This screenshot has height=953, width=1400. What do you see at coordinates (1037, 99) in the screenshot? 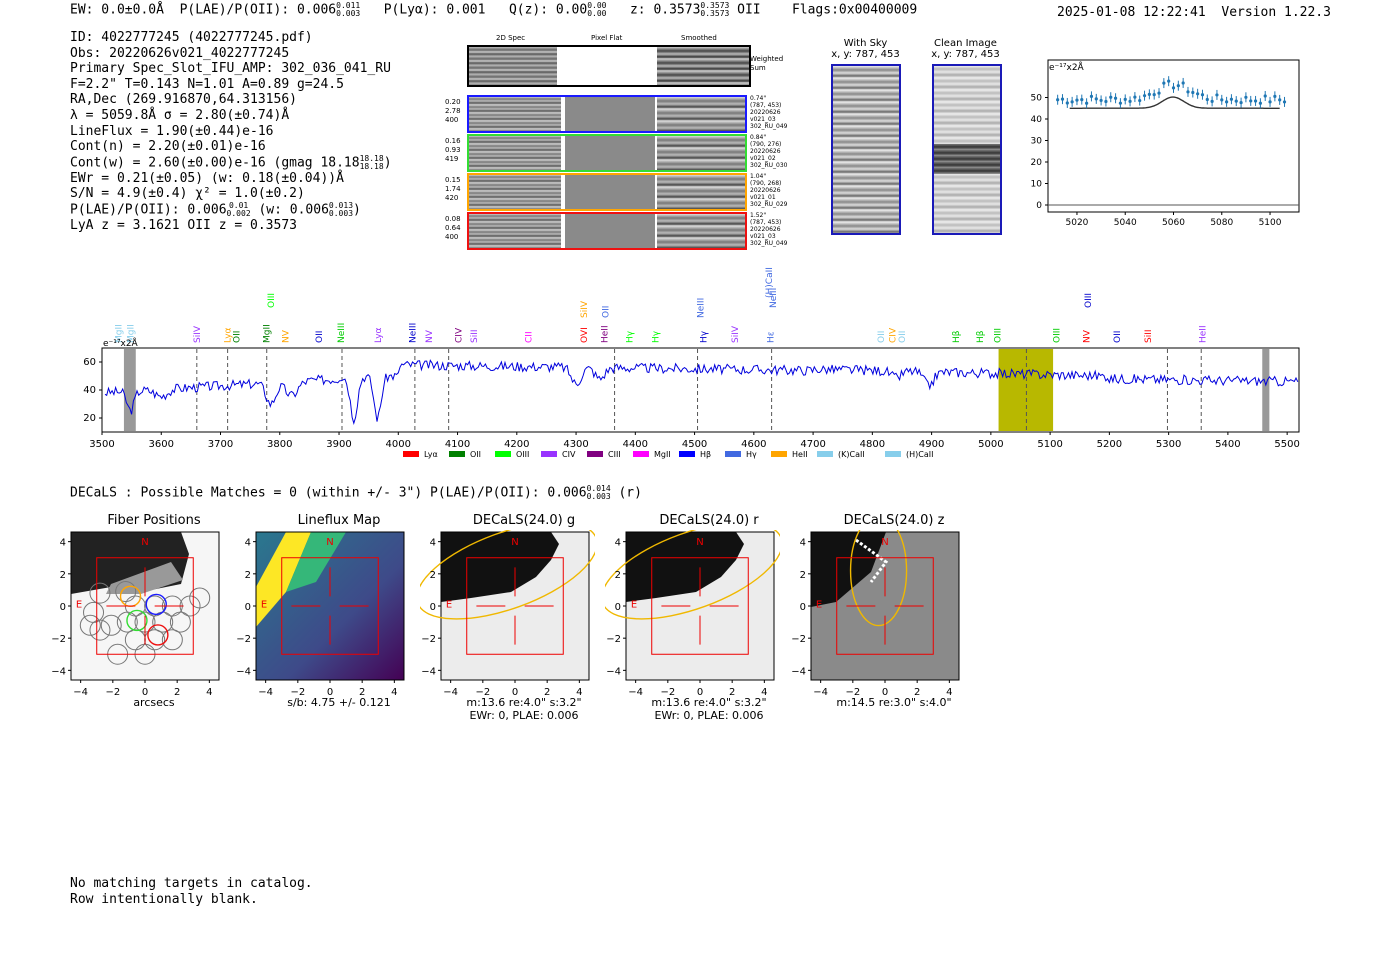
I see `zoom-ytick-label: 50` at bounding box center [1037, 99].